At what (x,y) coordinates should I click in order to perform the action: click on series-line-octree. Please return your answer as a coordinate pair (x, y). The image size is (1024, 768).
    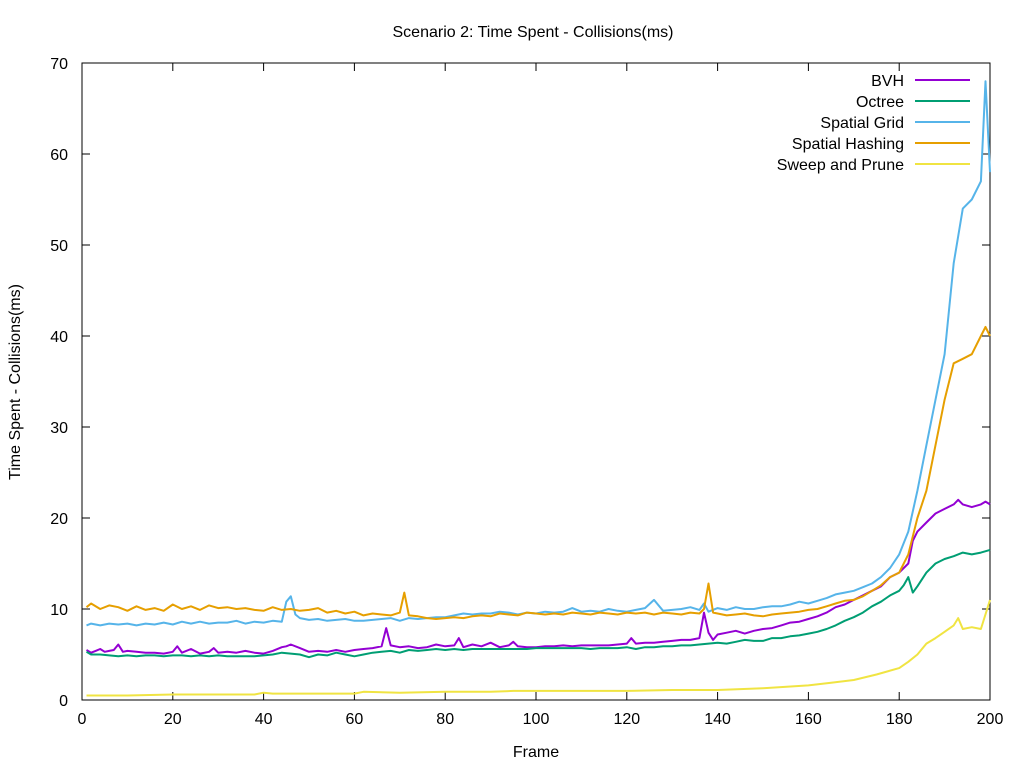
    Looking at the image, I should click on (538, 603).